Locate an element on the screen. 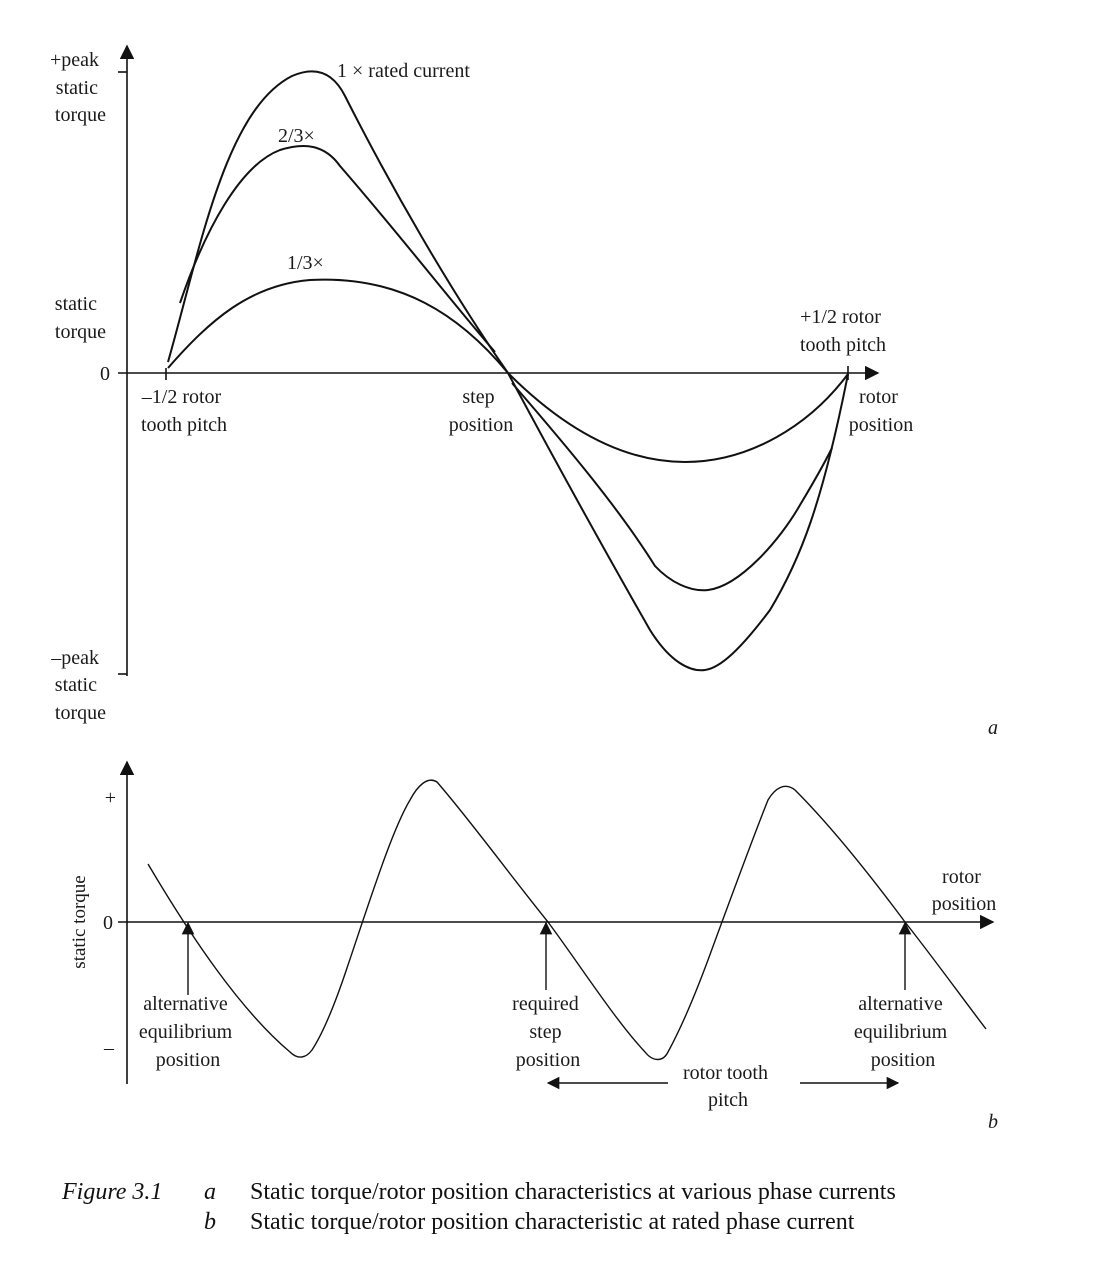  label-alt-right: alternative equilibrium position is located at coordinates (903, 1032).